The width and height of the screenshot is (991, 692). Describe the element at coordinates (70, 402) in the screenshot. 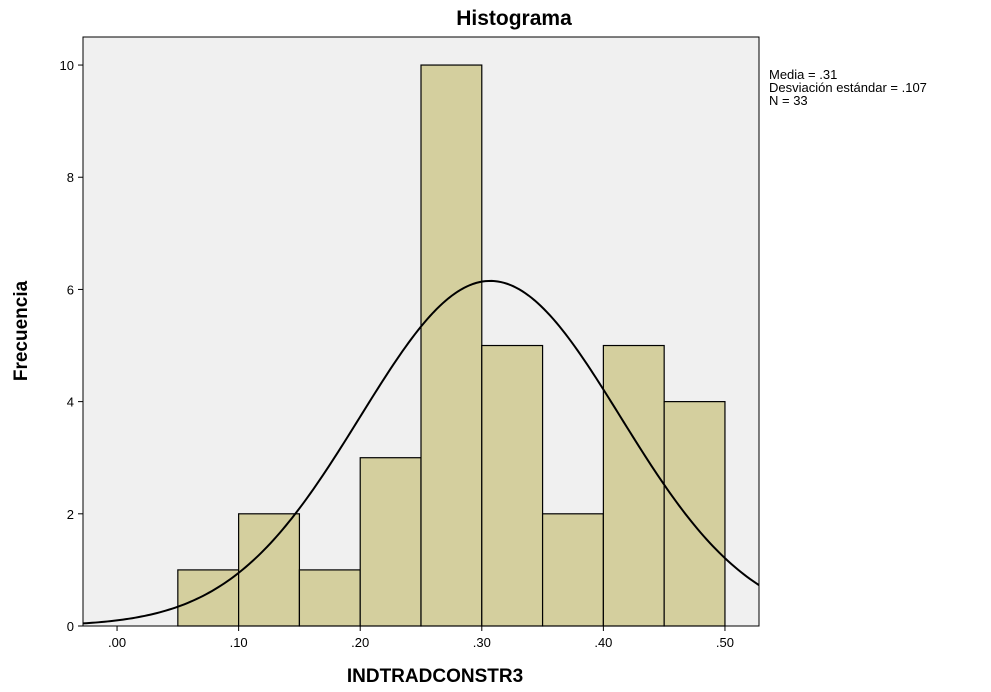

I see `y-tick-label: 4` at that location.